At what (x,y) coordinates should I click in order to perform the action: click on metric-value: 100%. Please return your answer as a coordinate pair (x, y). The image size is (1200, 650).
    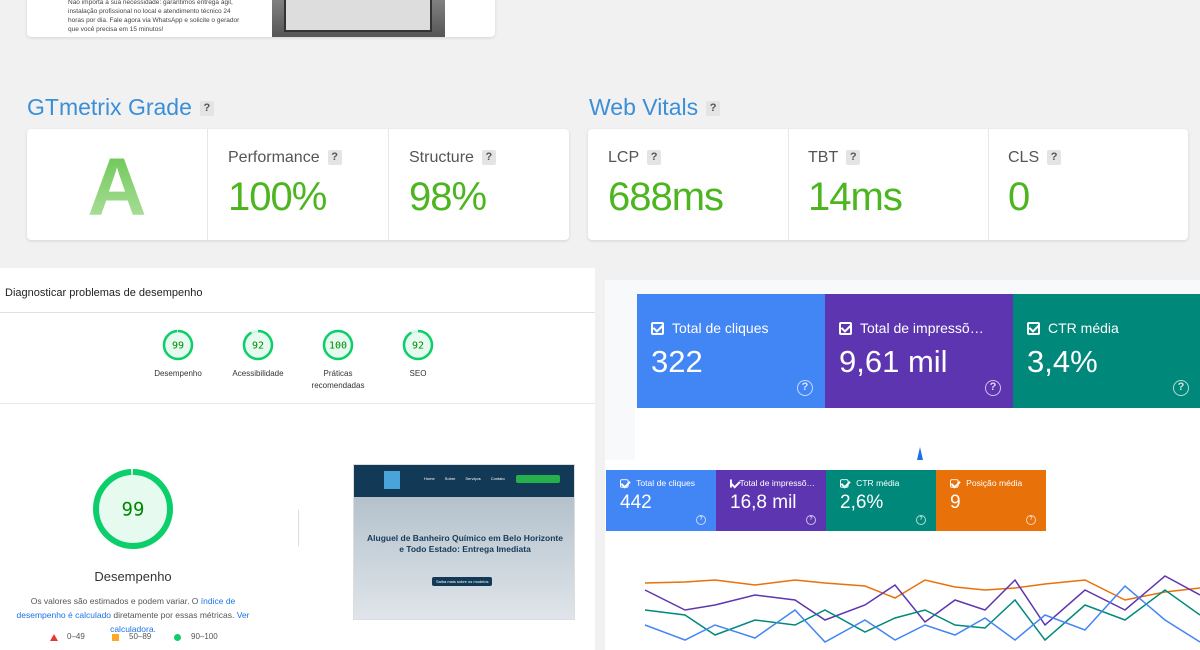
    Looking at the image, I should click on (277, 197).